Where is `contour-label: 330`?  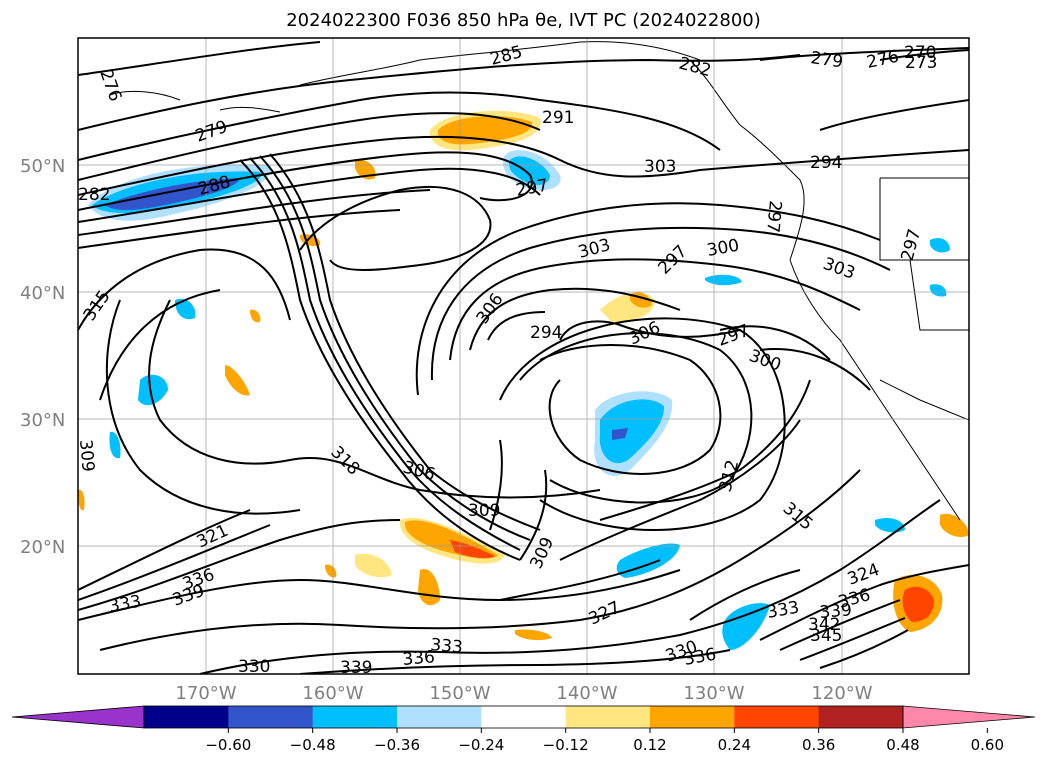
contour-label: 330 is located at coordinates (254, 667).